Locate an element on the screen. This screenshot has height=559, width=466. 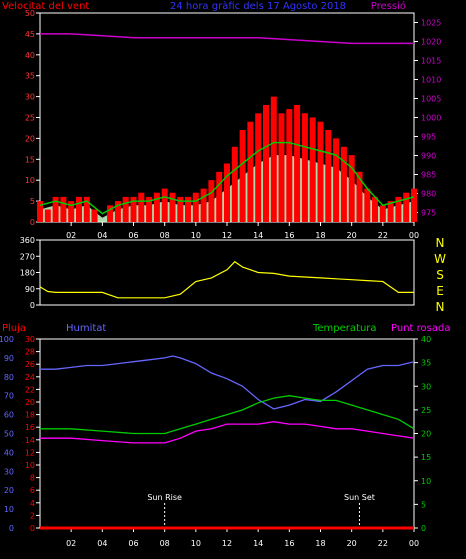
wind-x-tick-label: 04 is located at coordinates (102, 235).